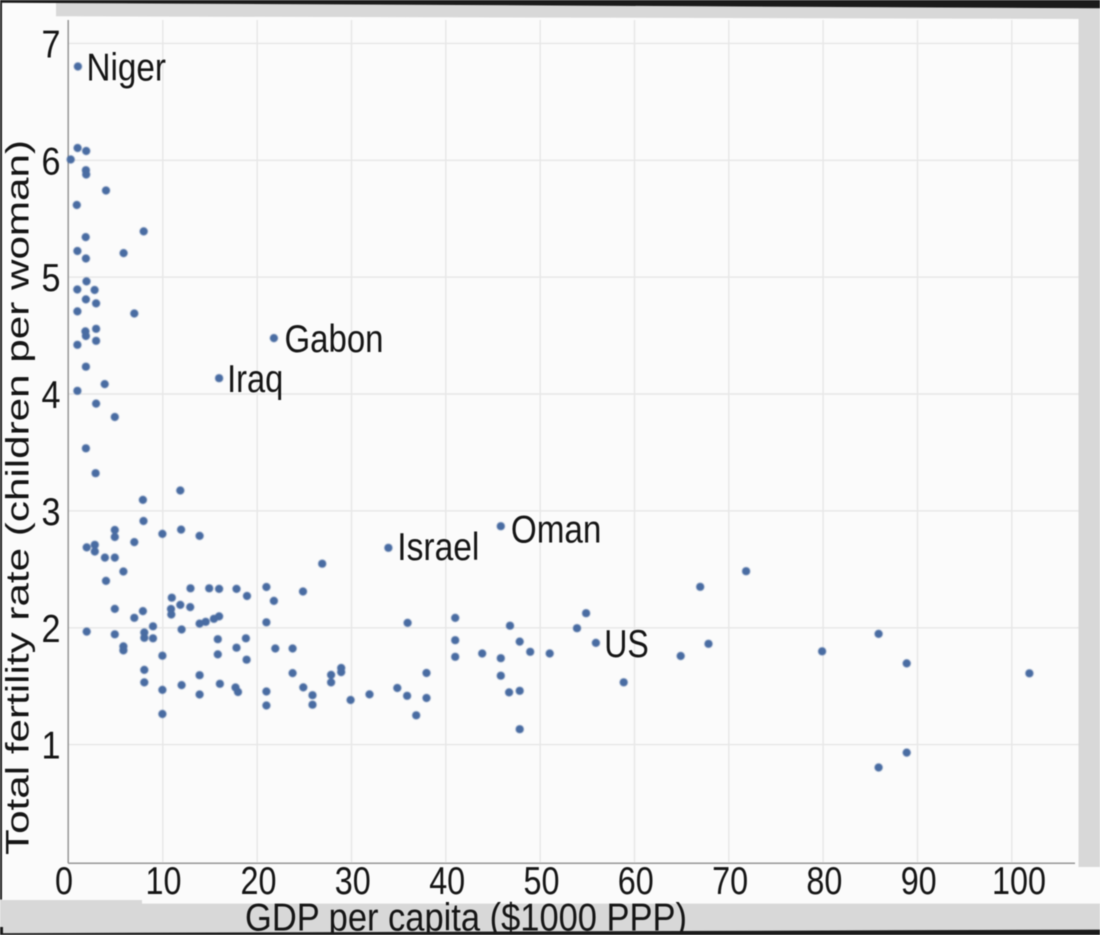  Describe the element at coordinates (542, 881) in the screenshot. I see `svg-text: 50` at that location.